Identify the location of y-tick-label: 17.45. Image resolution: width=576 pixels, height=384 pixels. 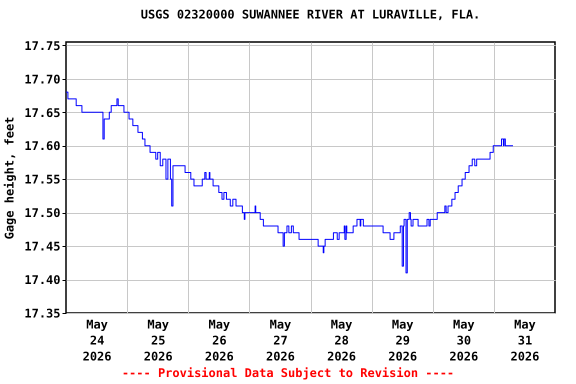
(42, 247).